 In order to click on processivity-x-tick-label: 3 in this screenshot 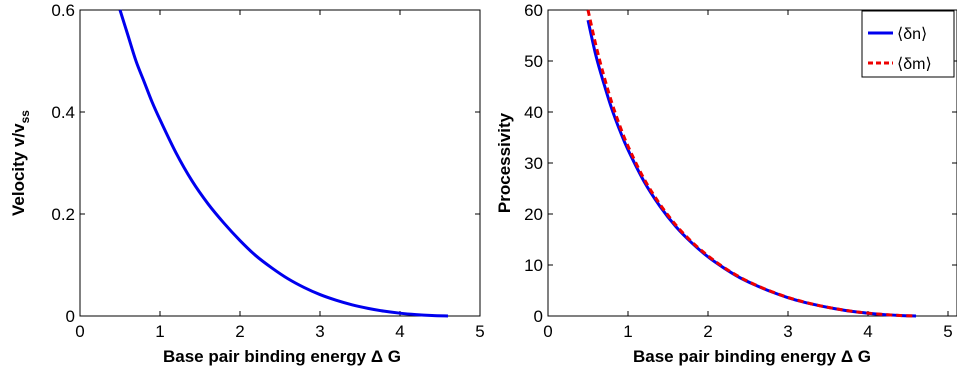, I will do `click(787, 331)`.